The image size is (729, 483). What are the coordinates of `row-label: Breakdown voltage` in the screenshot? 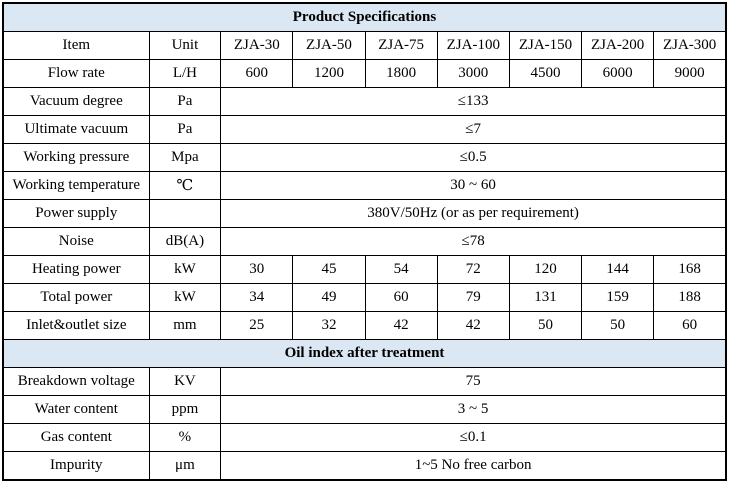 It's located at (76, 382).